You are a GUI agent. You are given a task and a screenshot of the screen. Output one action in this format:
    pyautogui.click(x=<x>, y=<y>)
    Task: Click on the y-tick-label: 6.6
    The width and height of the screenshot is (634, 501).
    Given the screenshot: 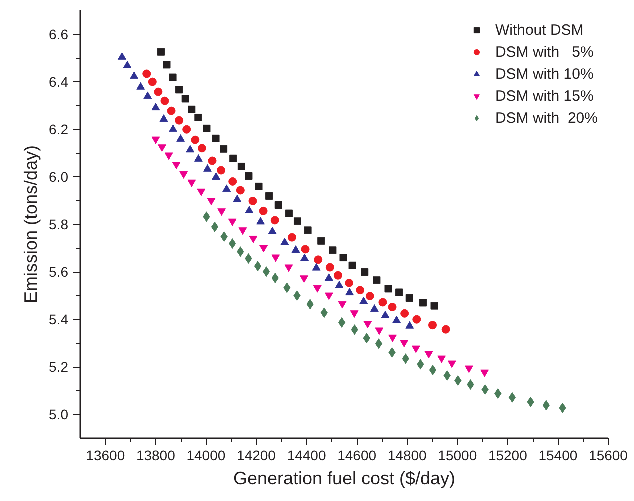 What is the action you would take?
    pyautogui.click(x=59, y=34)
    